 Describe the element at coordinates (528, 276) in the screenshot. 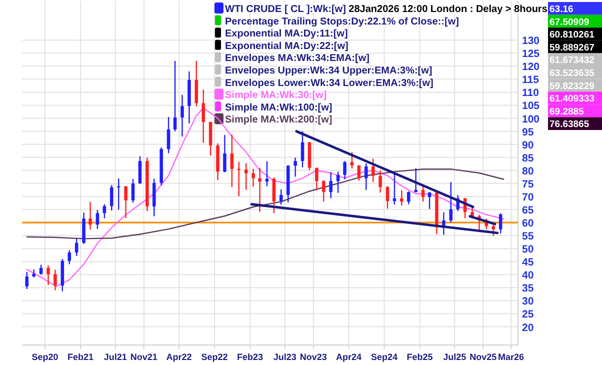

I see `y-tick-label: 40` at that location.